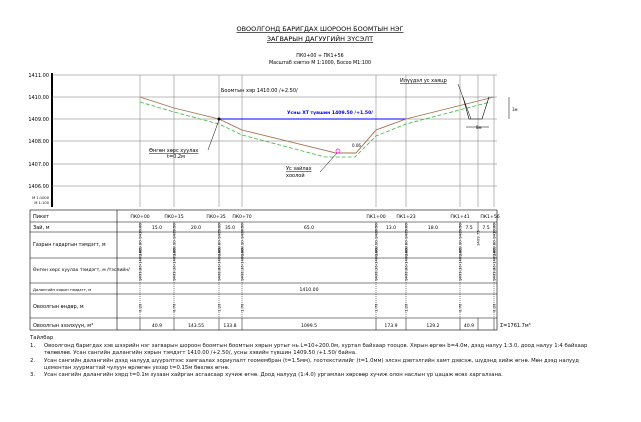 Image resolution: width=641 pixels, height=422 pixels. What do you see at coordinates (375, 217) in the screenshot?
I see `picket: ПК1+00` at bounding box center [375, 217].